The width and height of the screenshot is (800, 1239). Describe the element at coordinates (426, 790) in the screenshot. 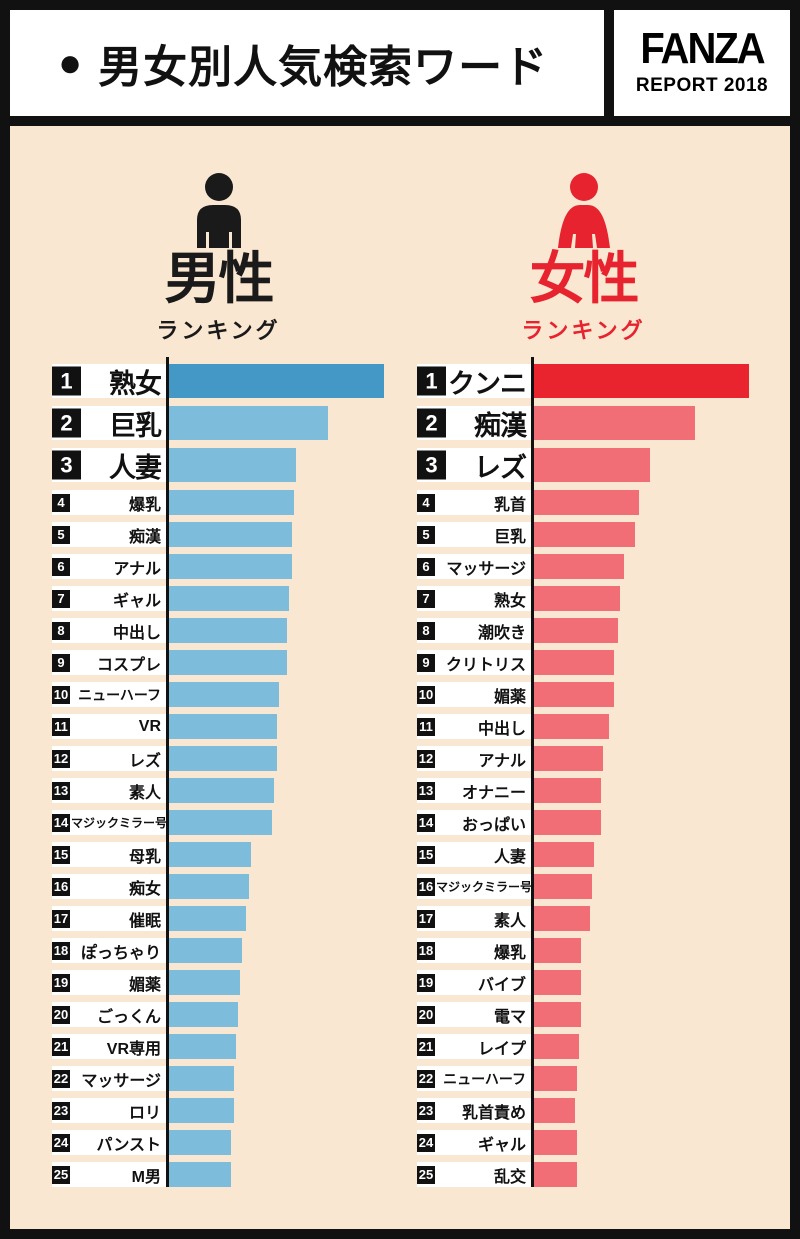

I see `rank-badge: 13` at that location.